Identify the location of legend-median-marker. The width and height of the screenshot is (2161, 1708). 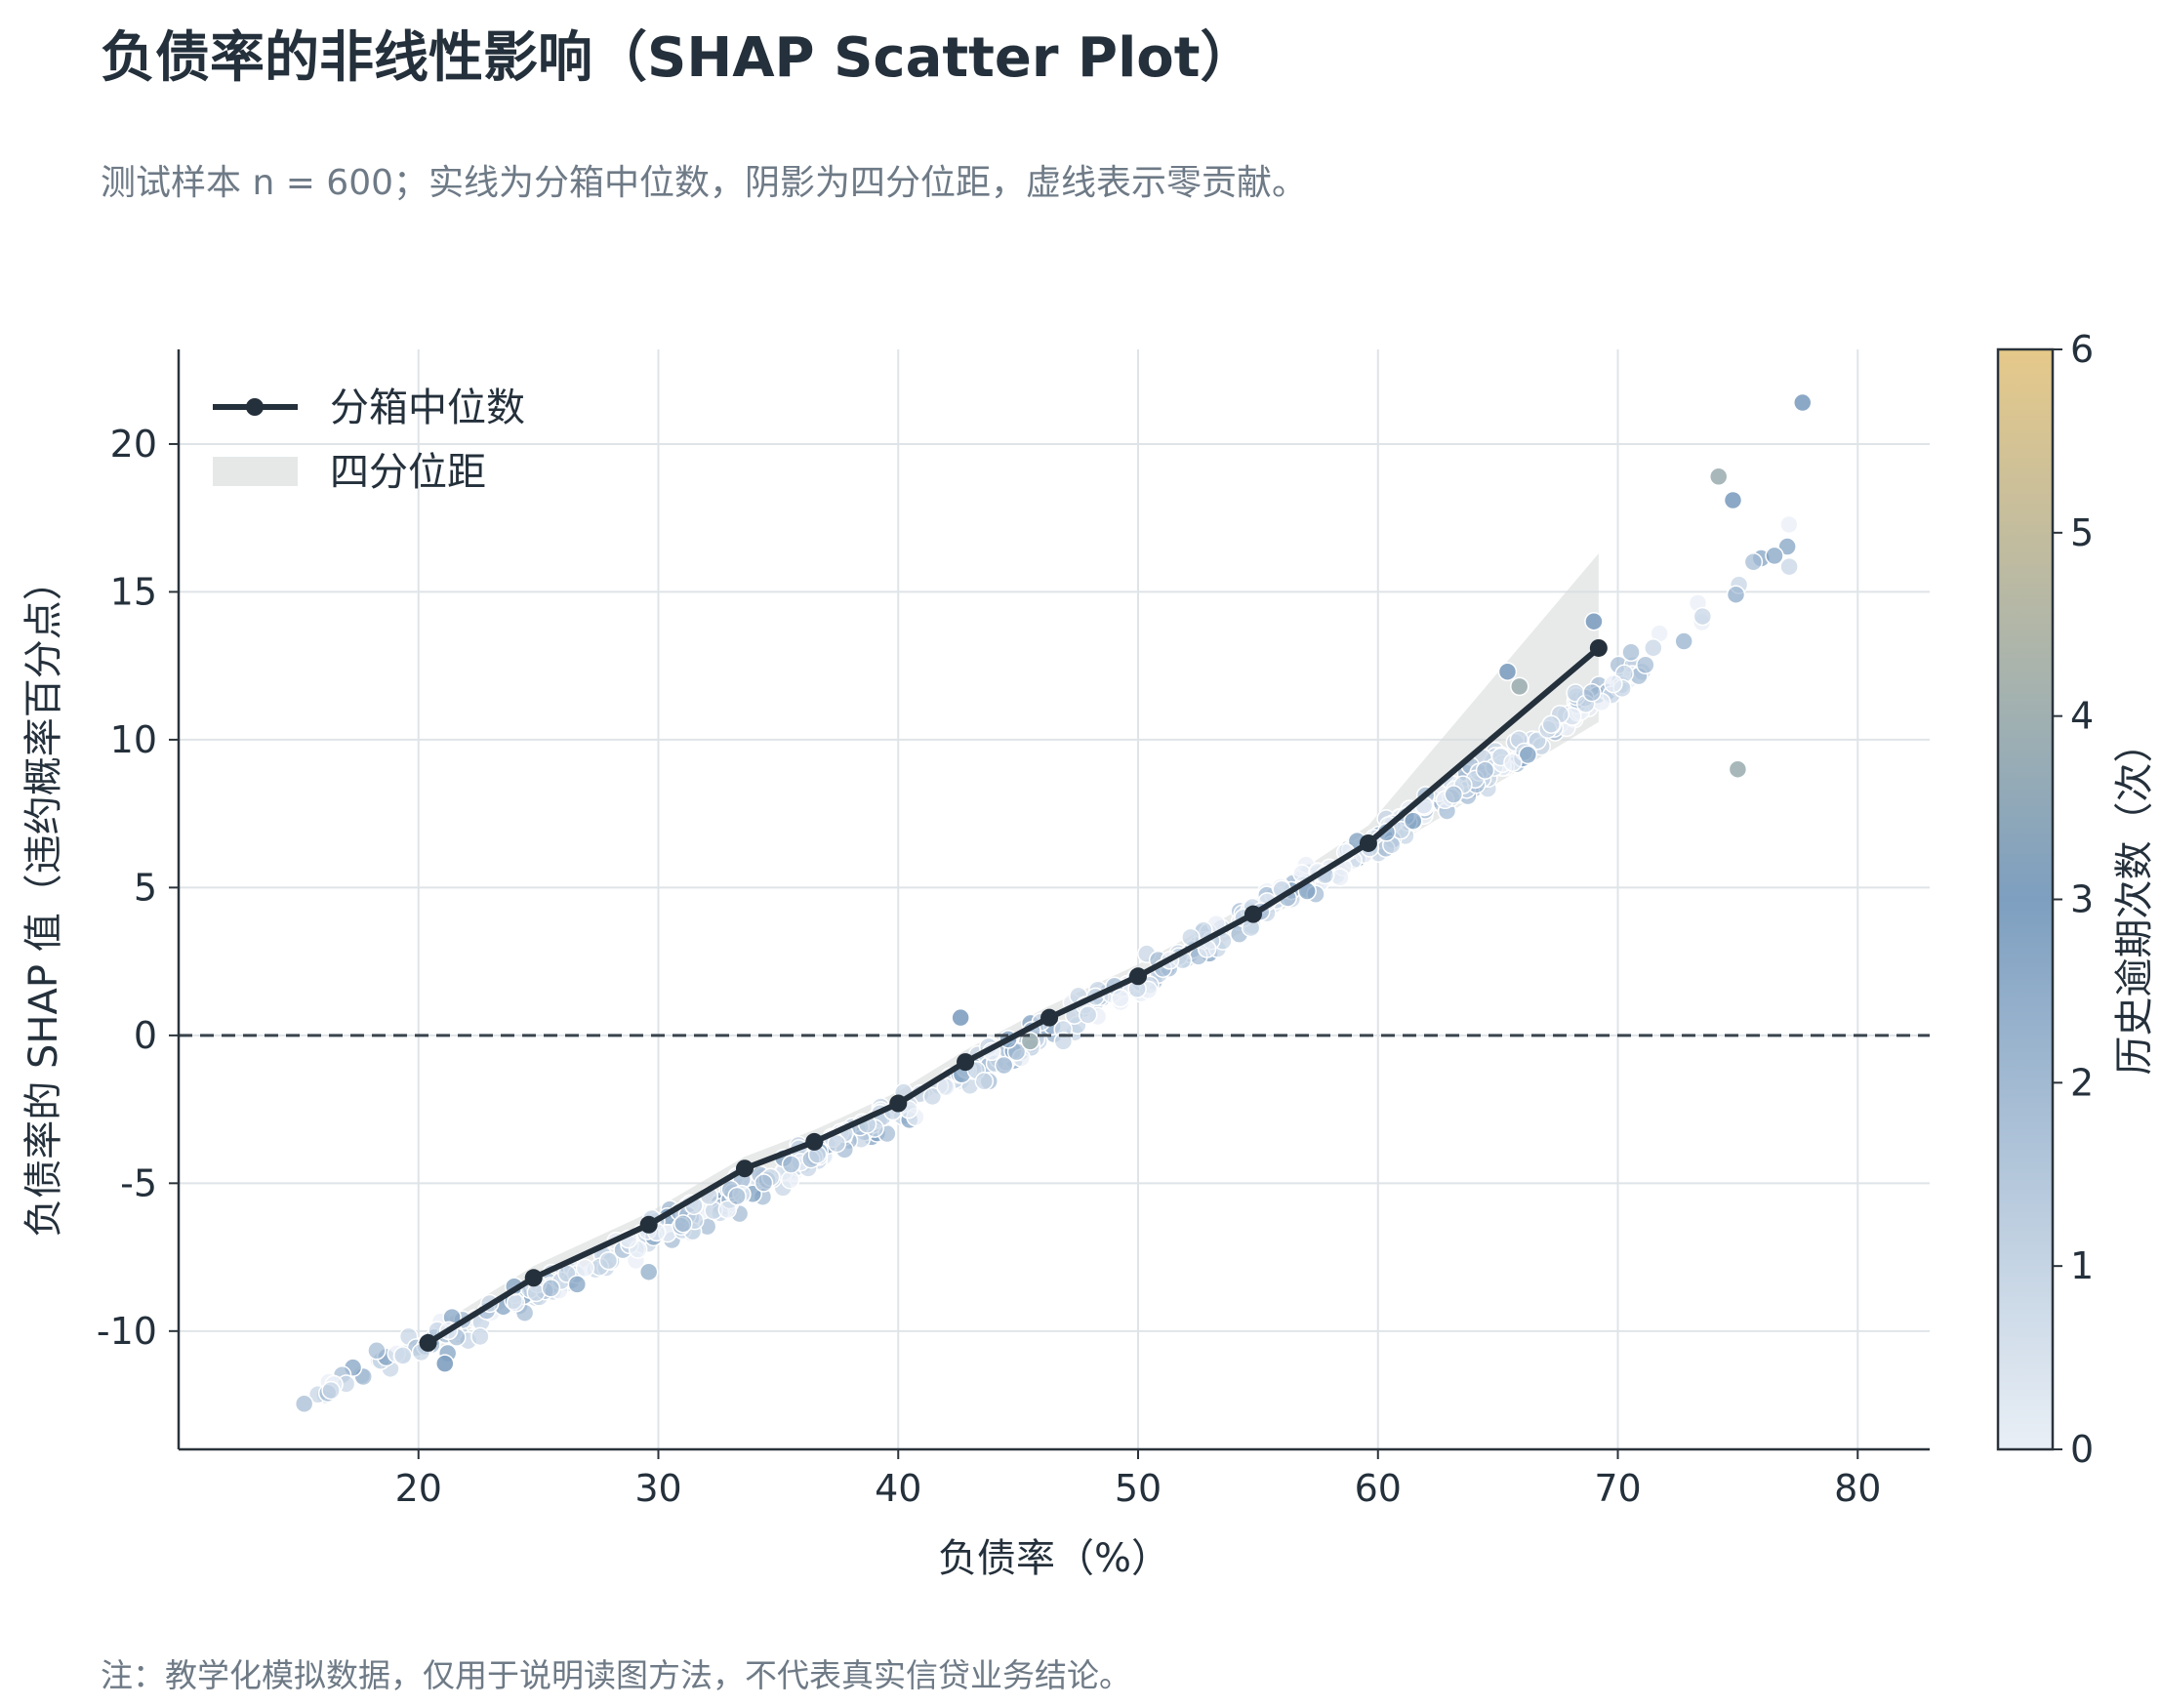
(255, 407).